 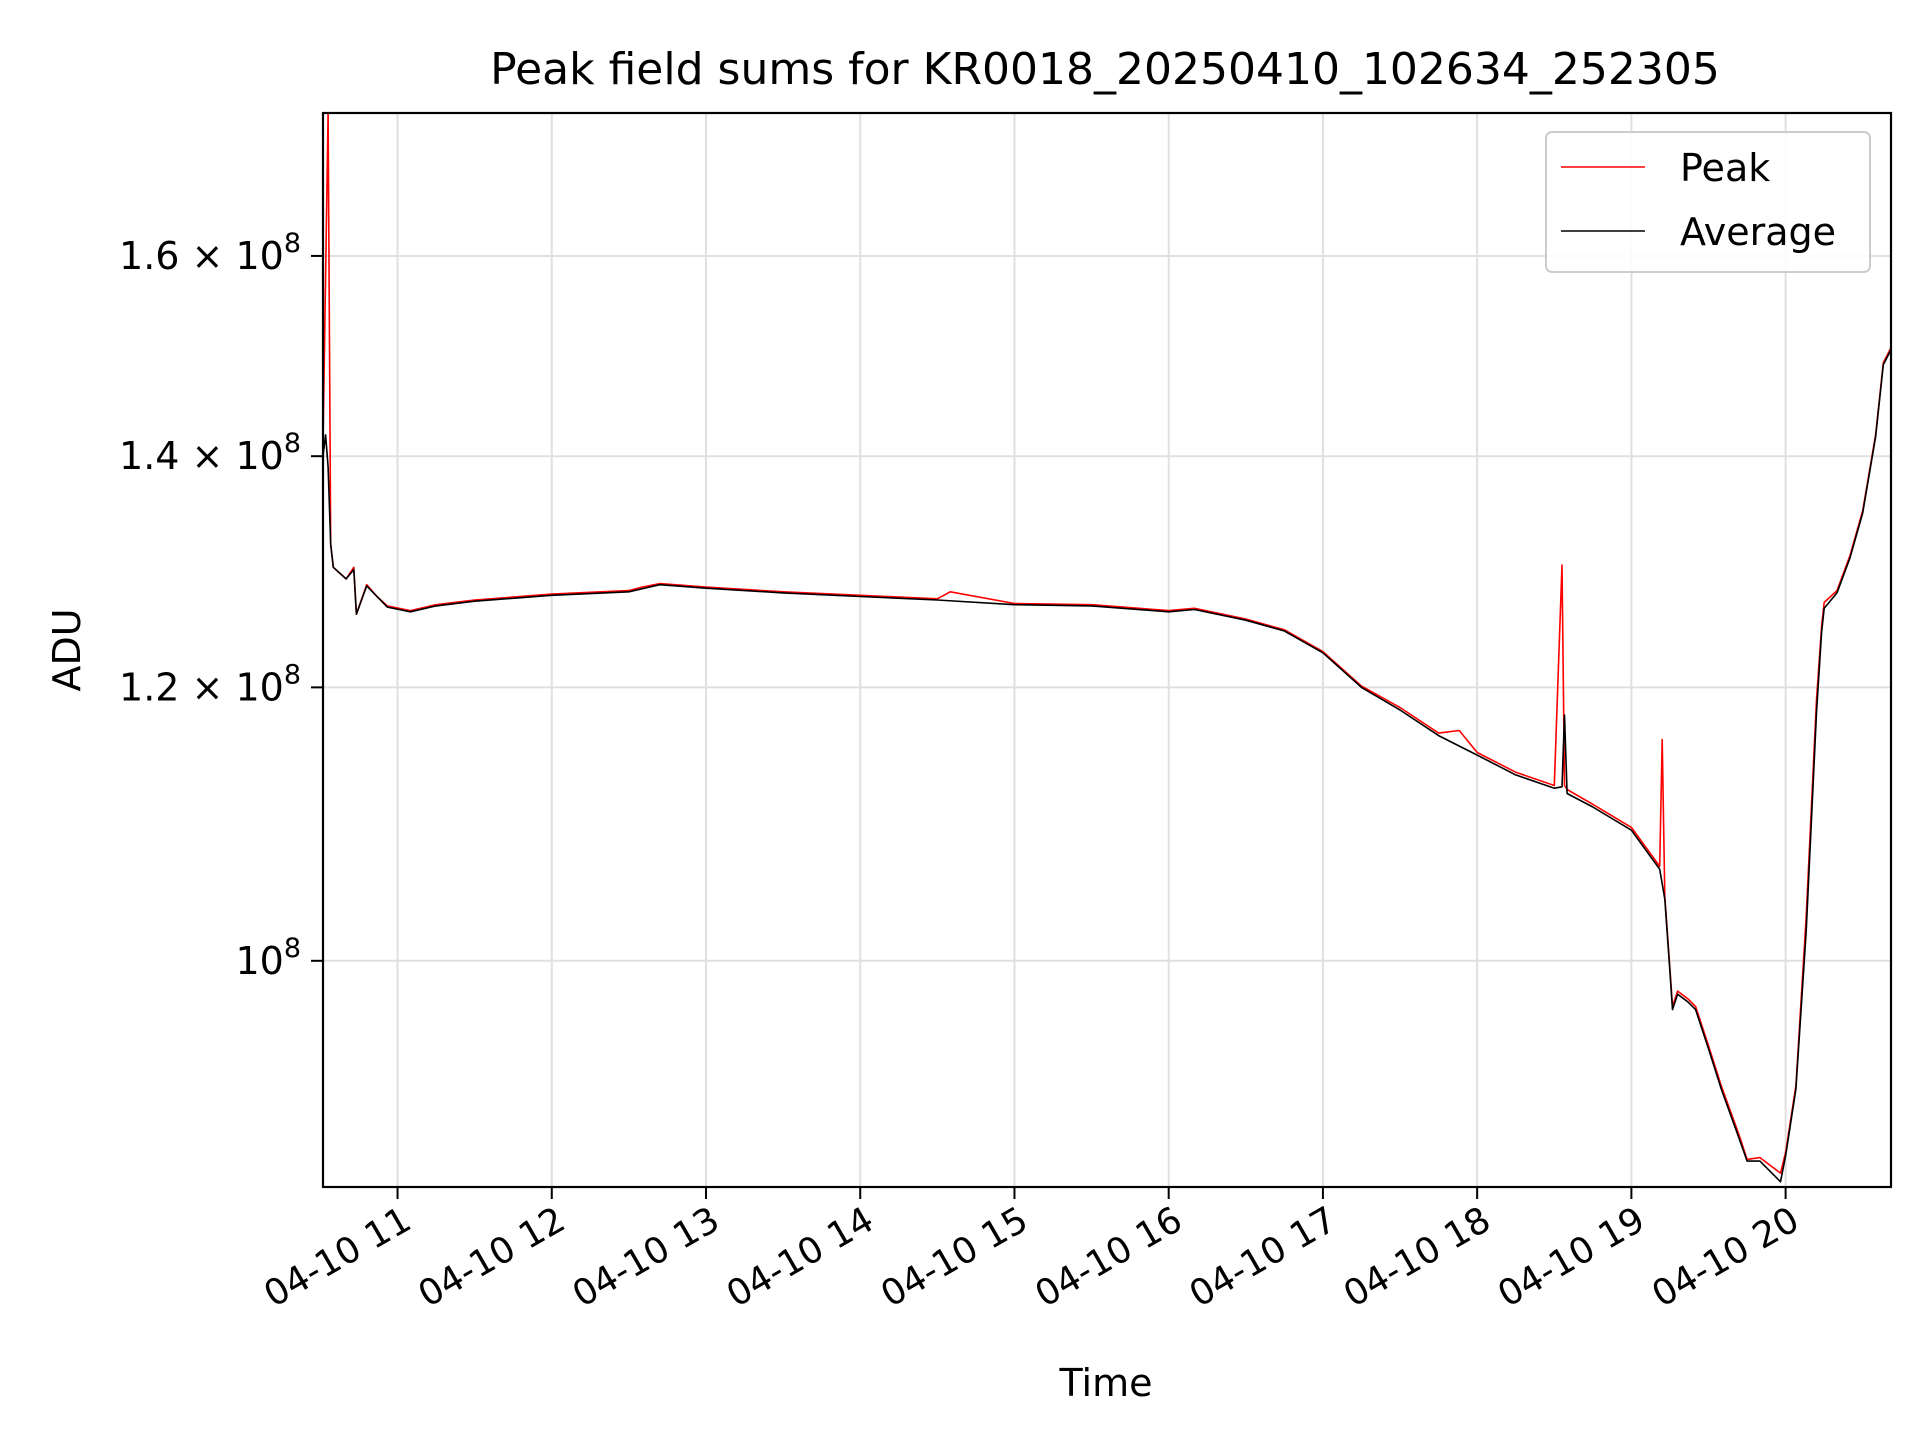 I want to click on y-axis-label: ADU, so click(x=67, y=649).